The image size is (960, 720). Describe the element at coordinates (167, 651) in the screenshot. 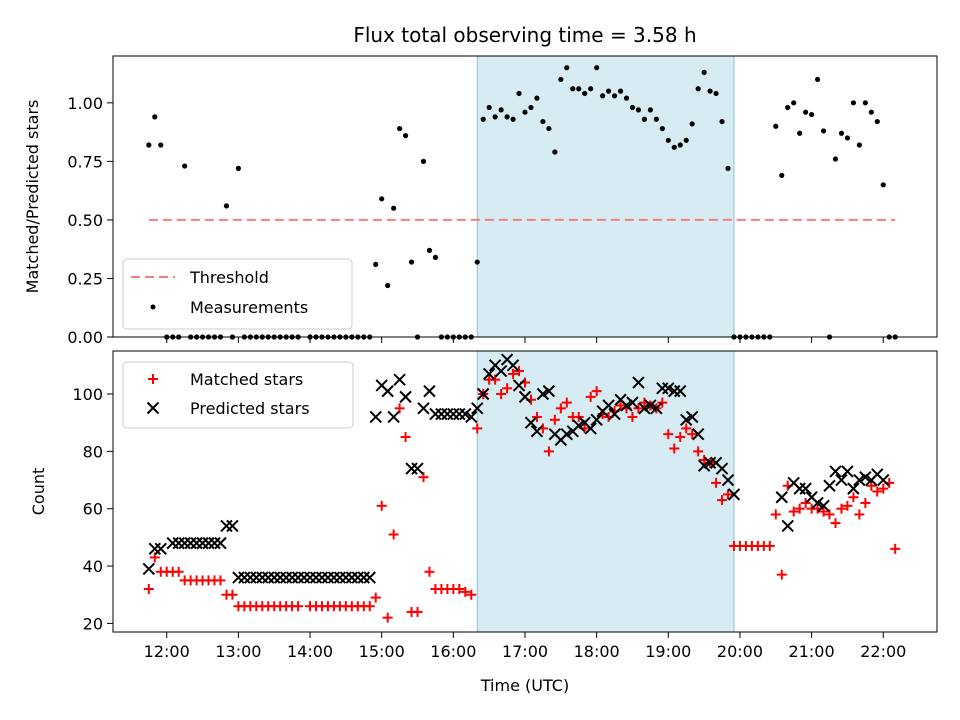

I see `x-tick-label: 12:00` at that location.